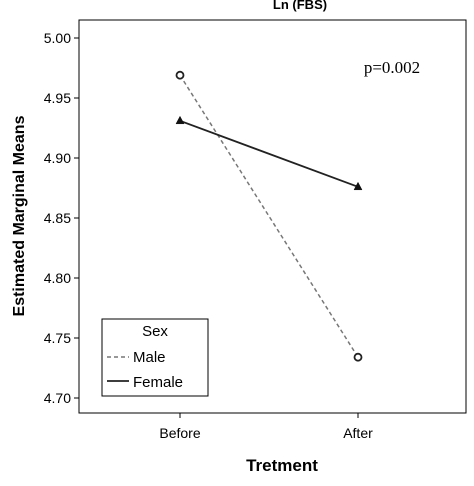  I want to click on chart-title: Ln (FBS), so click(300, 6).